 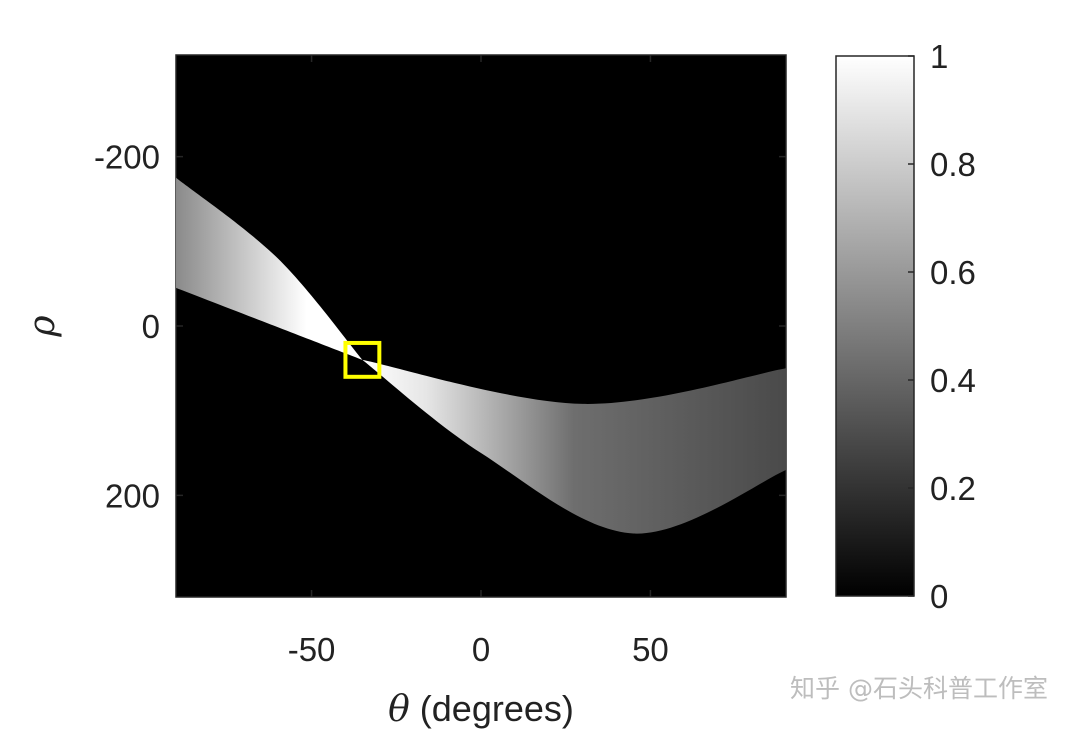 I want to click on y-tick-label: 200, so click(x=132, y=495).